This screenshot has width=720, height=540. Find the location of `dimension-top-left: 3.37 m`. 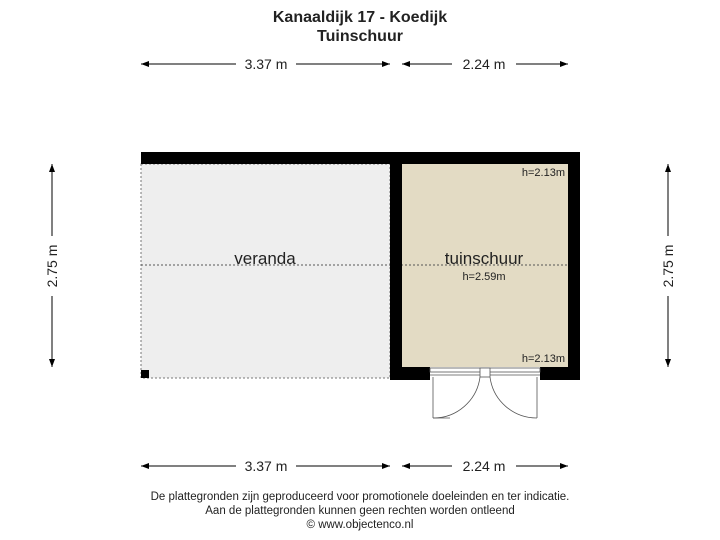

dimension-top-left: 3.37 m is located at coordinates (265, 64).